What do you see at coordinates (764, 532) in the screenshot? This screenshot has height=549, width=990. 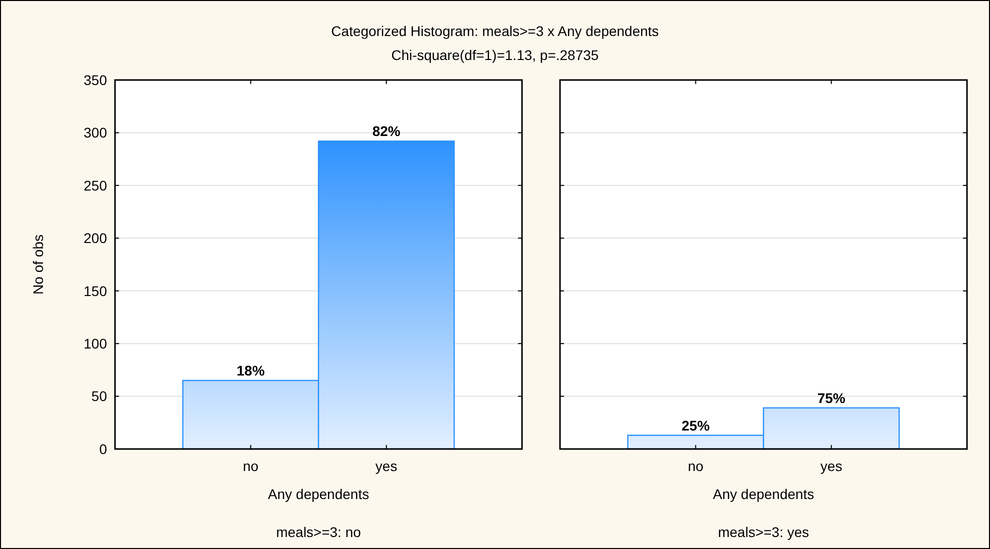 I see `text: meals>=3: yes` at bounding box center [764, 532].